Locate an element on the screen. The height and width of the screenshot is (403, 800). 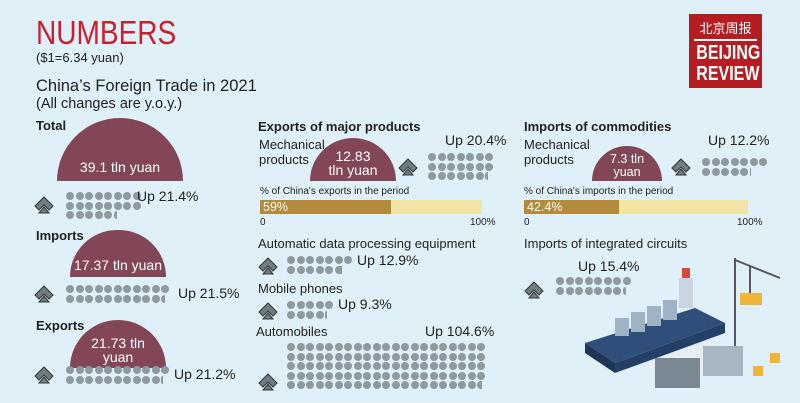
exp-mech-dot-grid is located at coordinates (460, 166).